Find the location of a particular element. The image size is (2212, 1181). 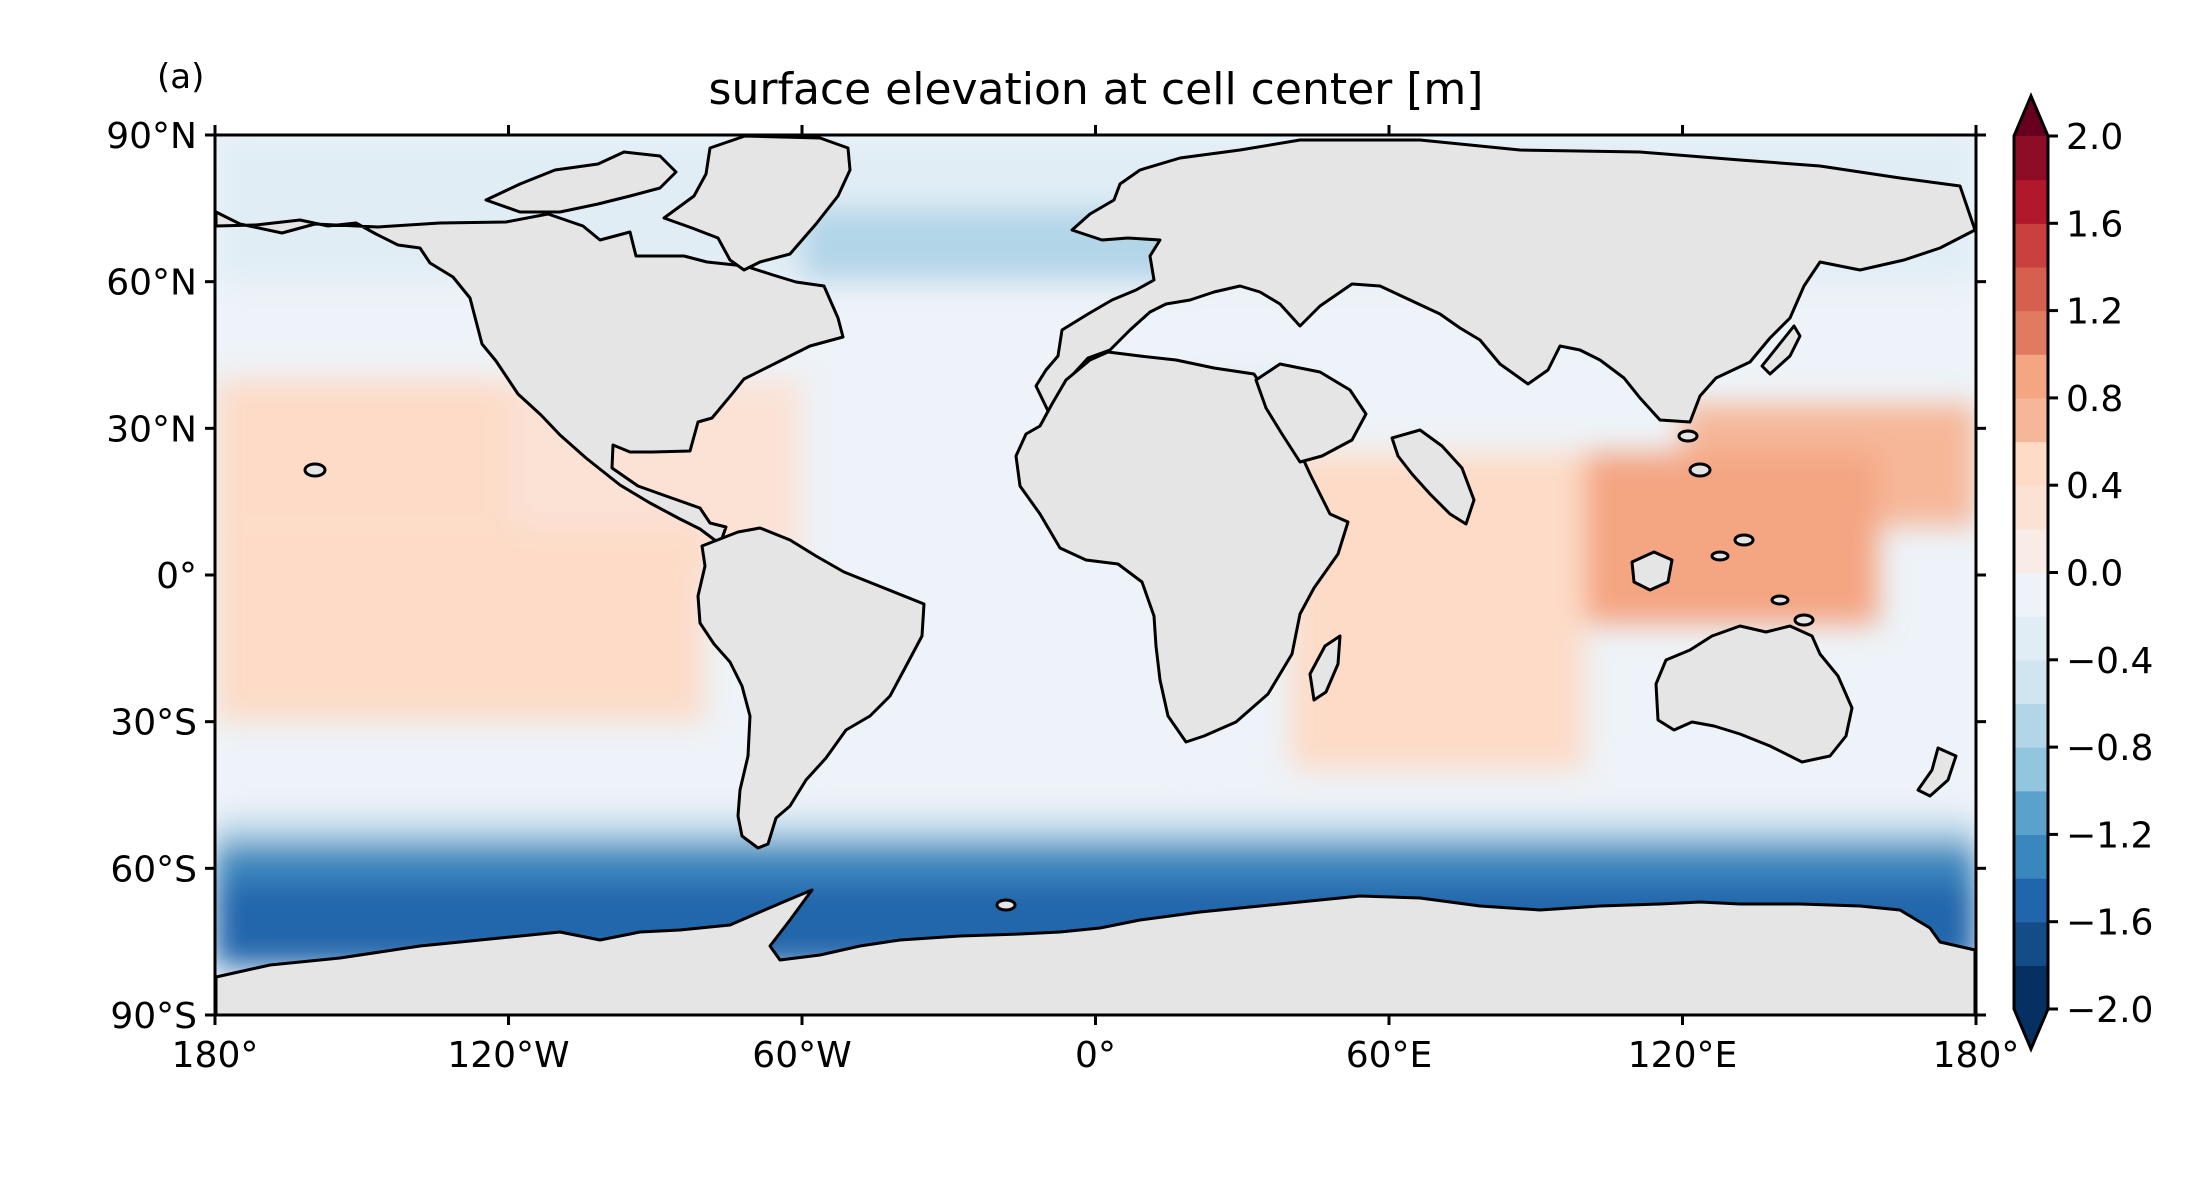

colorbar-tick-label: 1.6 is located at coordinates (2094, 224).